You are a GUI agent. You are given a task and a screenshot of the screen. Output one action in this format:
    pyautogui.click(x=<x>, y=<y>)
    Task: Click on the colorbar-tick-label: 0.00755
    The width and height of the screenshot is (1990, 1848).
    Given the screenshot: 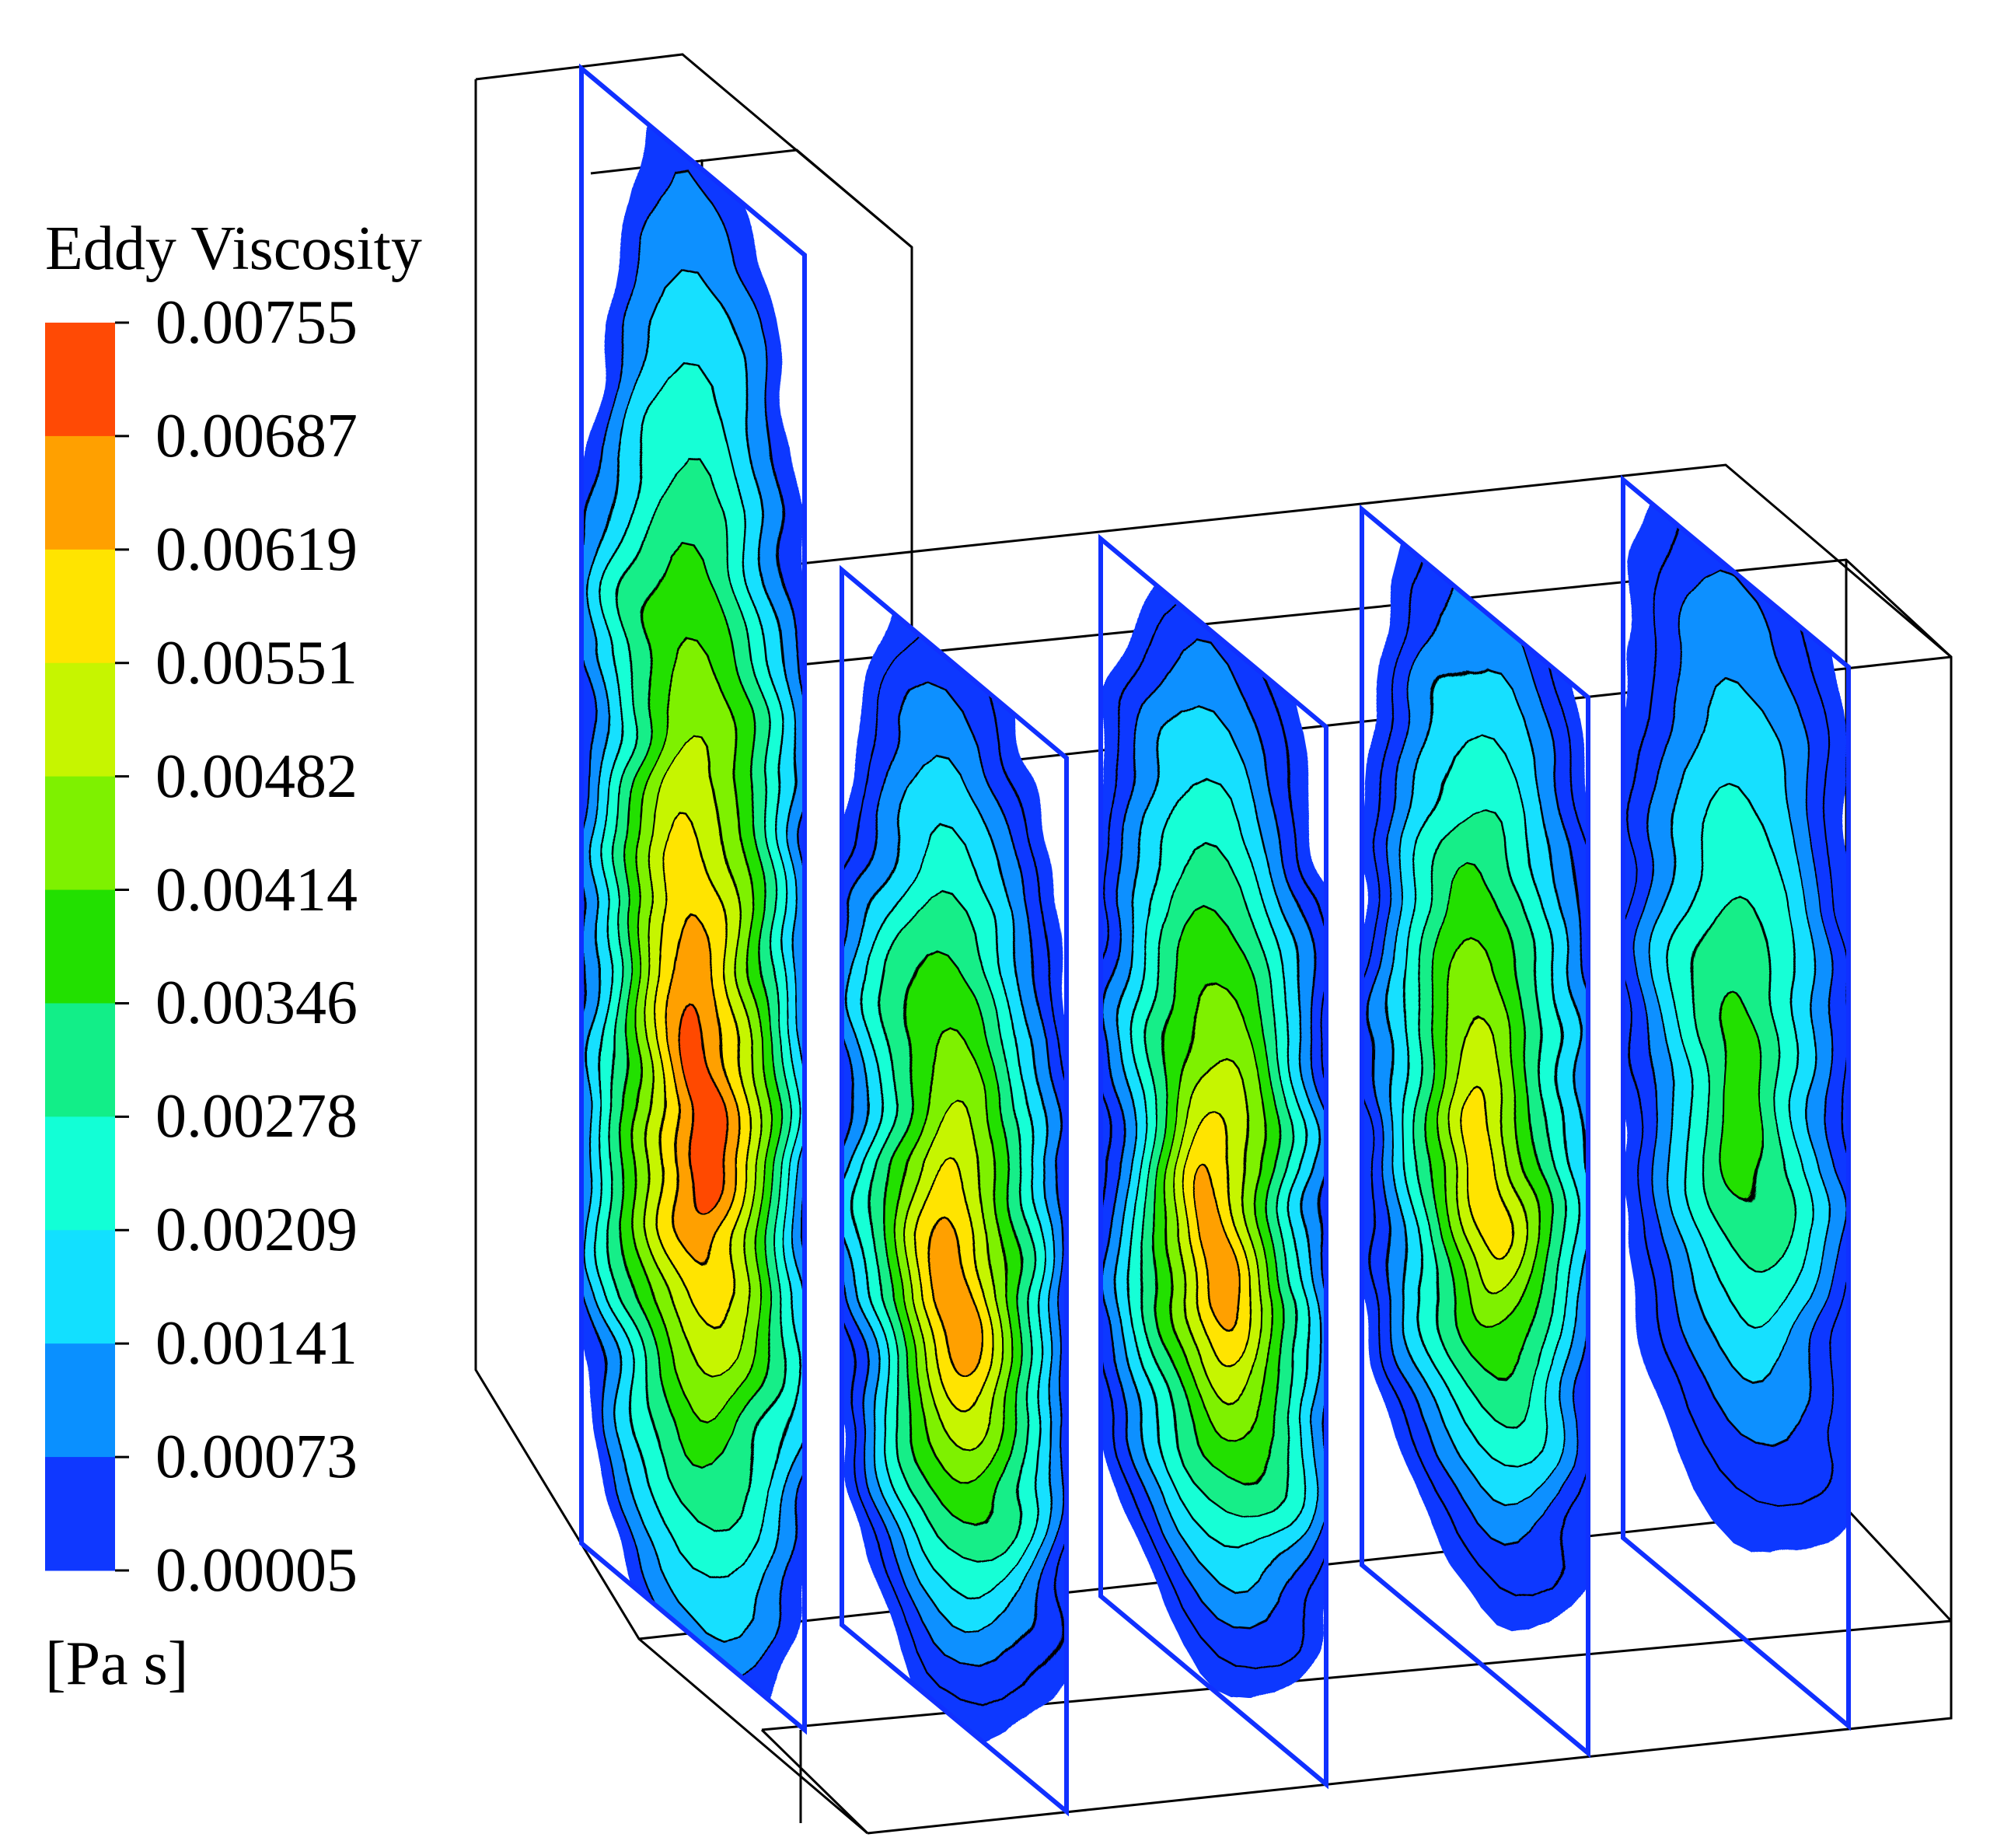 What is the action you would take?
    pyautogui.click(x=256, y=322)
    